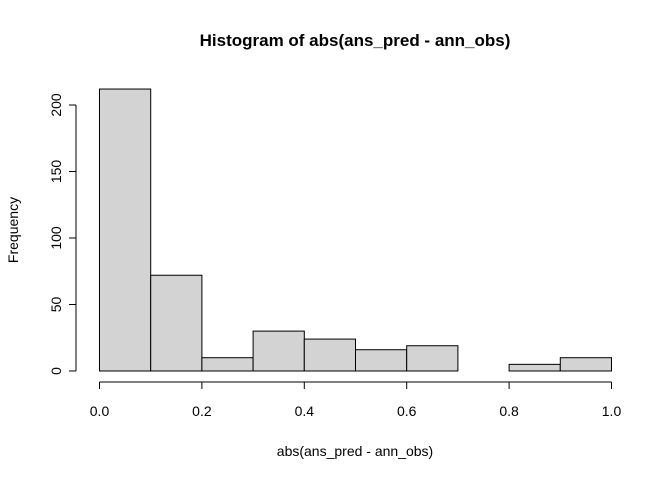 Image resolution: width=672 pixels, height=480 pixels. What do you see at coordinates (100, 411) in the screenshot?
I see `x-tick-label: 0.0` at bounding box center [100, 411].